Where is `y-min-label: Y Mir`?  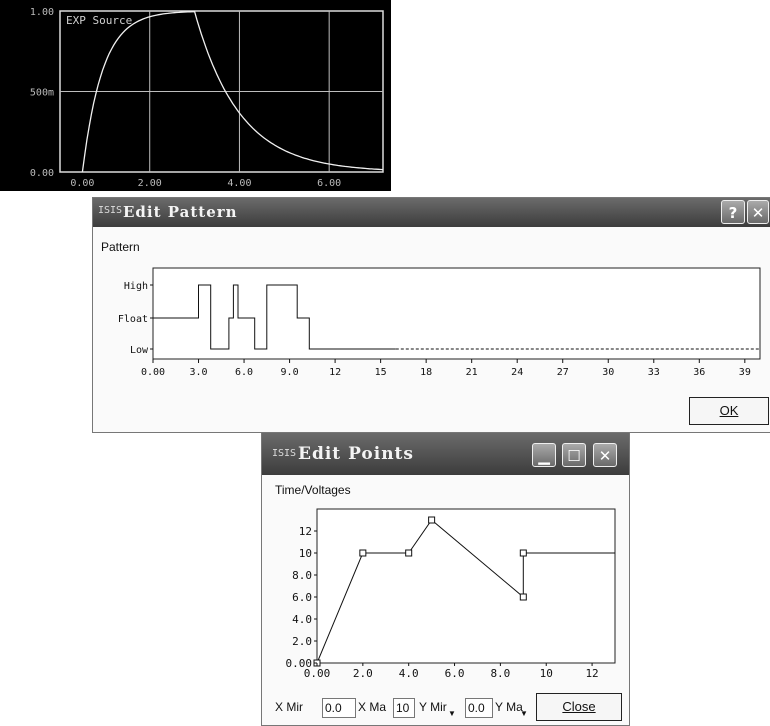 y-min-label: Y Mir is located at coordinates (433, 707).